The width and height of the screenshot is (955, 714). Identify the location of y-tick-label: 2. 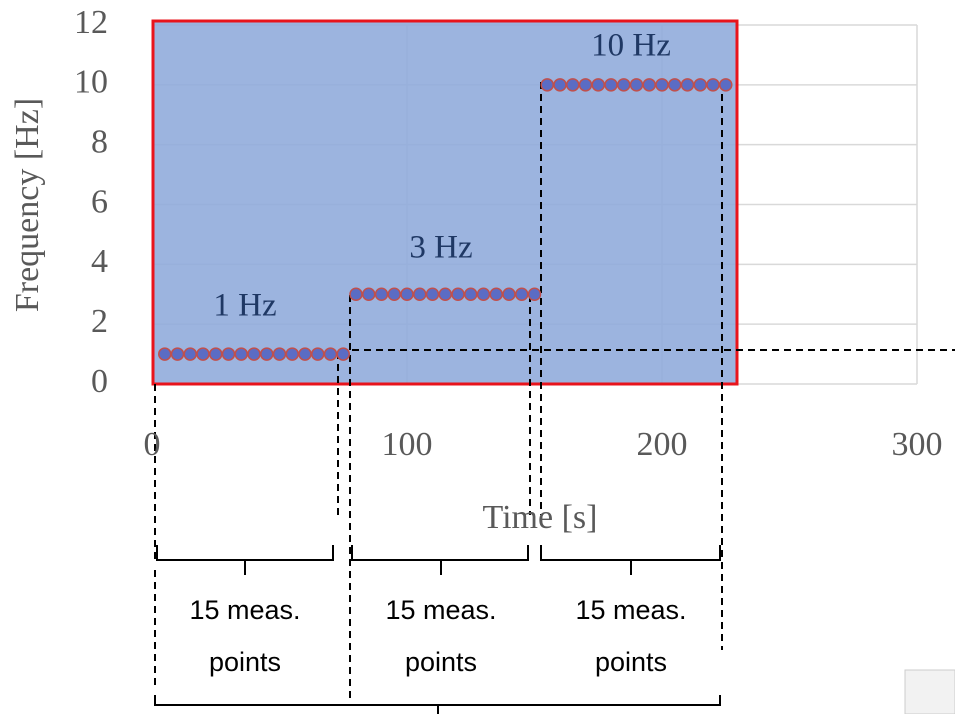
(99, 321).